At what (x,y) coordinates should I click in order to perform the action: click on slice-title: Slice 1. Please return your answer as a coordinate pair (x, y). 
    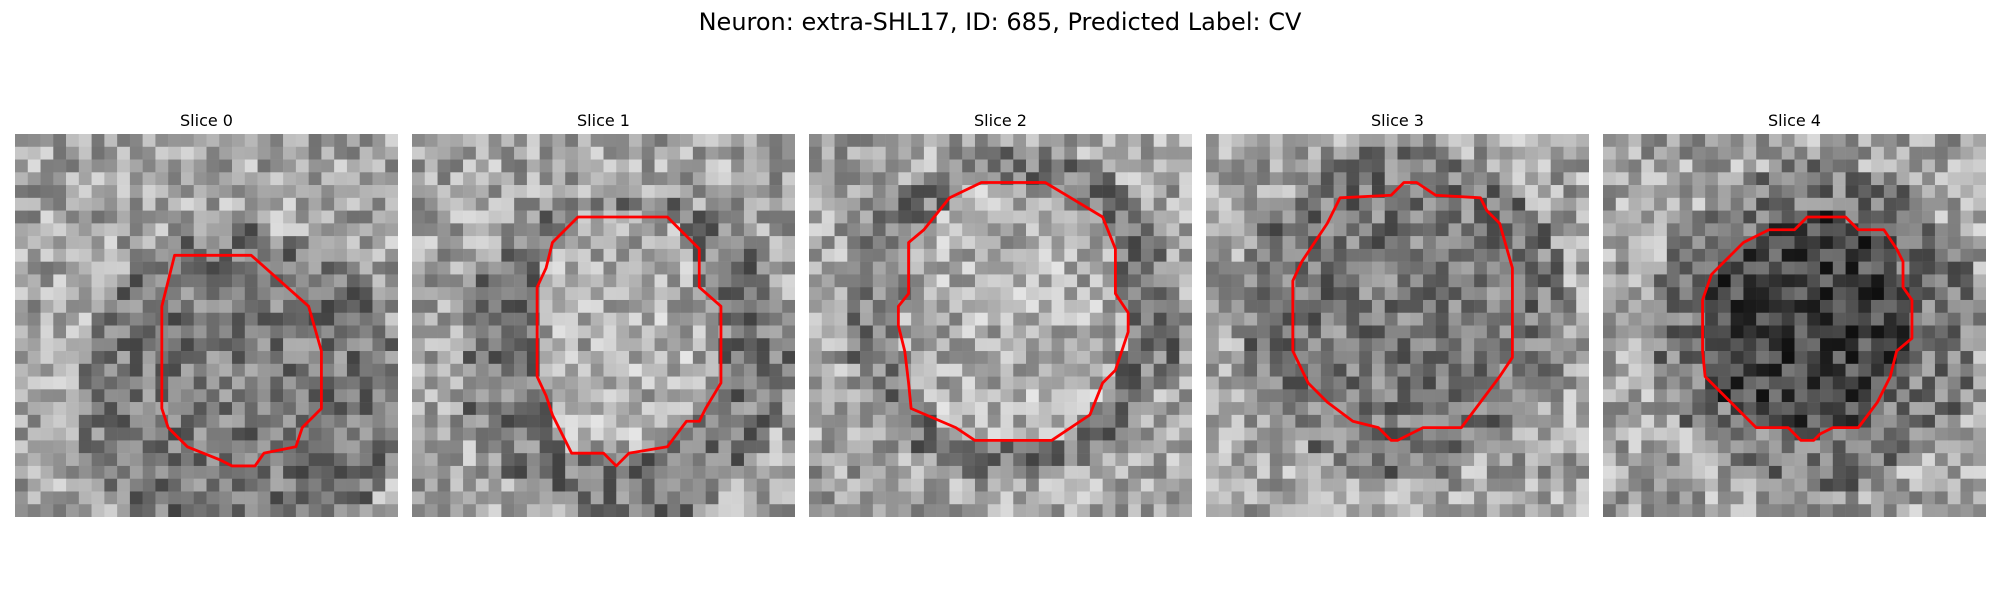
    Looking at the image, I should click on (603, 120).